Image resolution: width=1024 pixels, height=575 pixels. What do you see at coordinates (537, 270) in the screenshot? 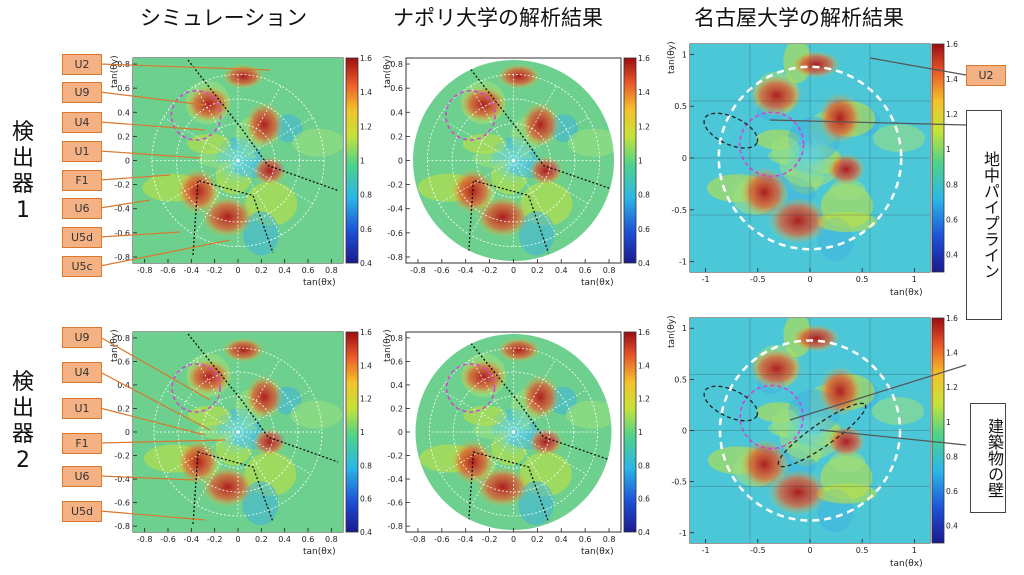
I see `x-tick-label: 0.2` at bounding box center [537, 270].